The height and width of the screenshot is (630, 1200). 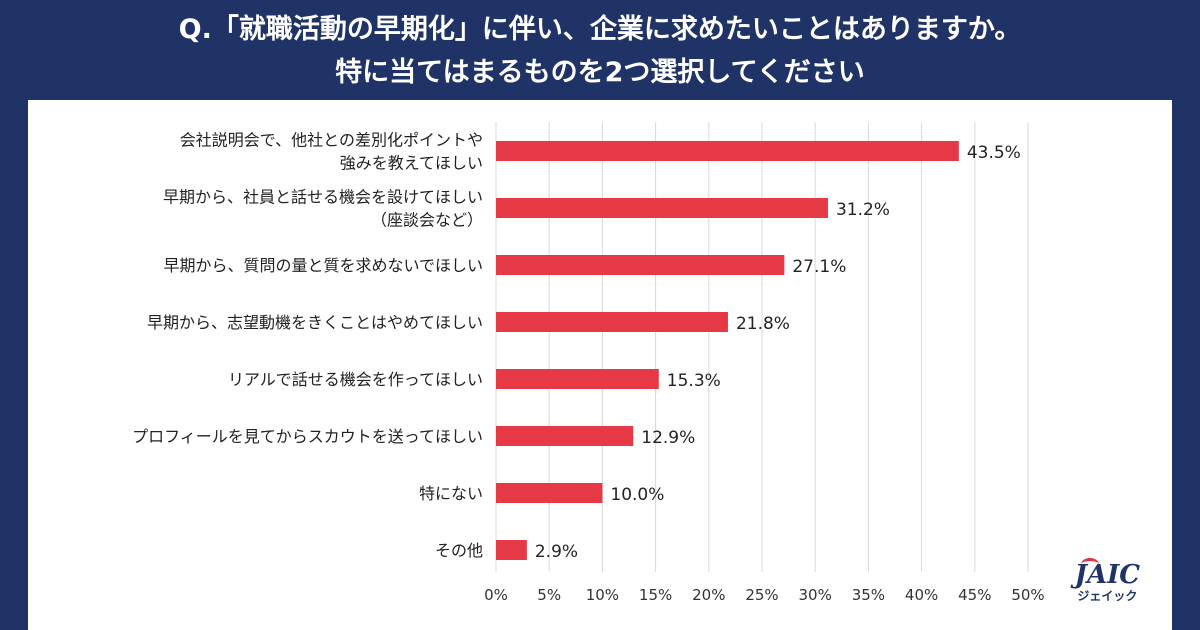 What do you see at coordinates (323, 265) in the screenshot?
I see `category-label: 早期から、質問の量と質を求めないでほしい` at bounding box center [323, 265].